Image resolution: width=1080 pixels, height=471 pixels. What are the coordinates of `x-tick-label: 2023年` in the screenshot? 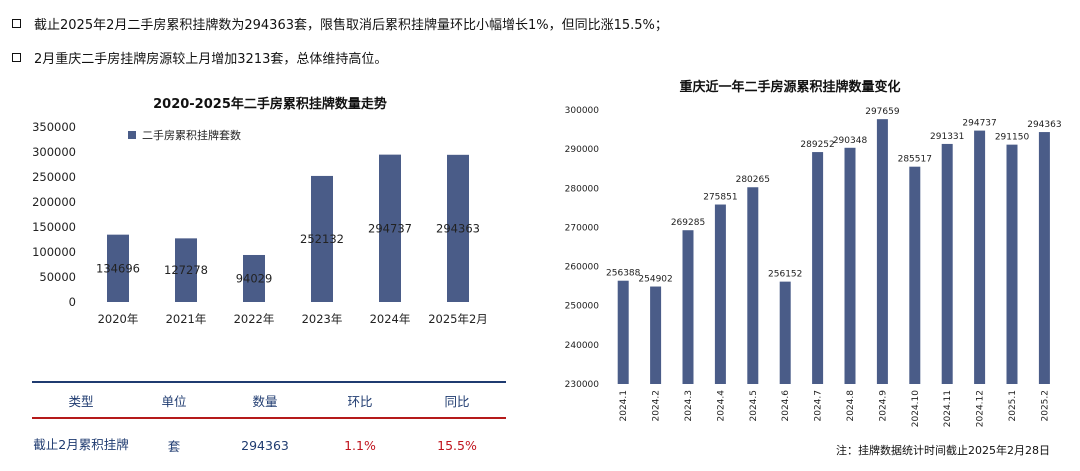 It's located at (322, 319).